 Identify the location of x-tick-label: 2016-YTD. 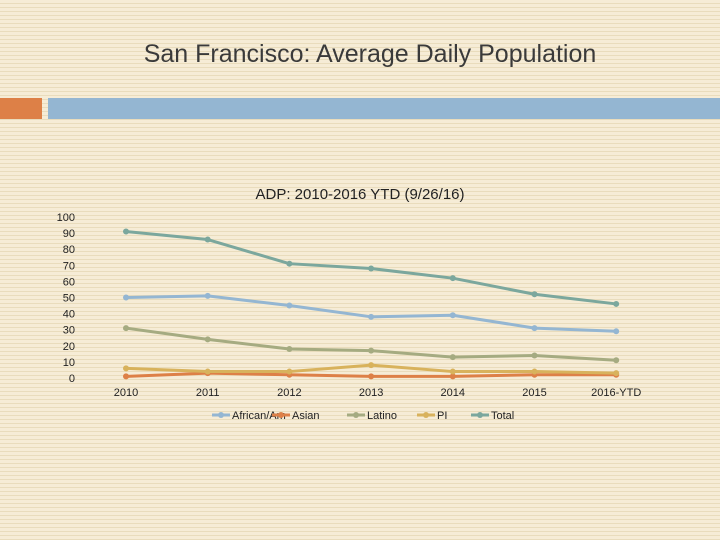
(616, 393).